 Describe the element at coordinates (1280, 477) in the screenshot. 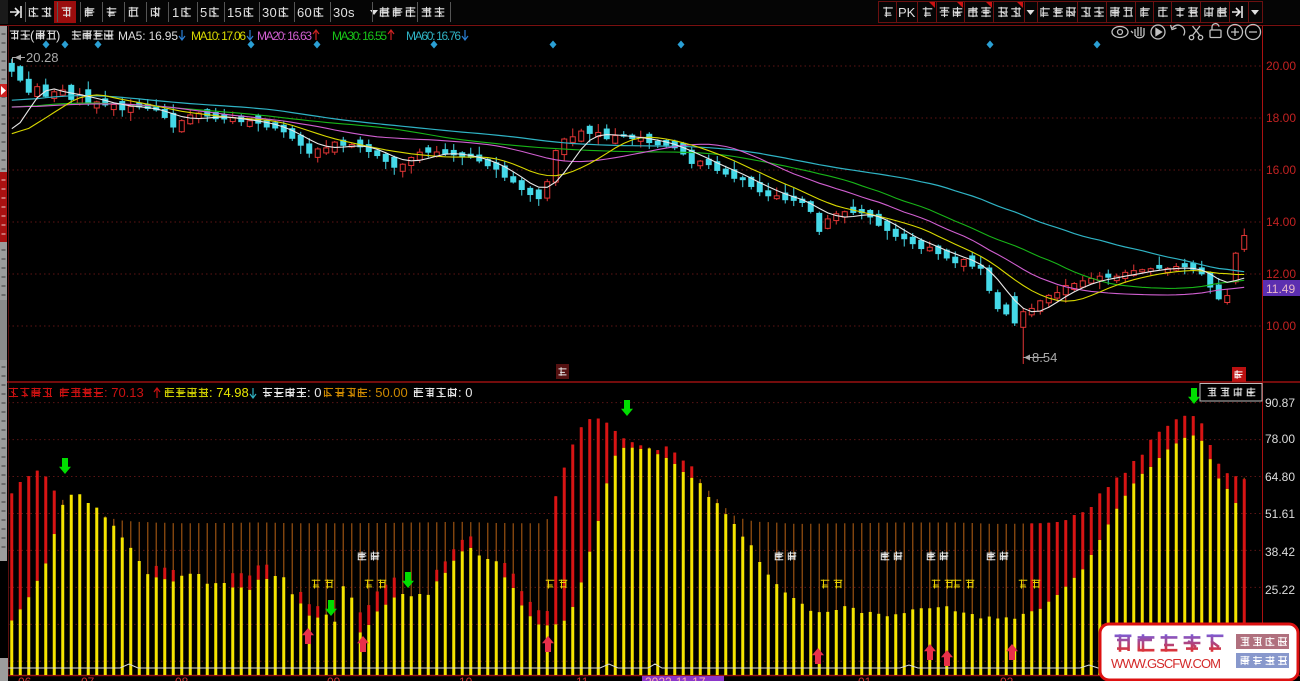

I see `svg-text: 64.80` at that location.